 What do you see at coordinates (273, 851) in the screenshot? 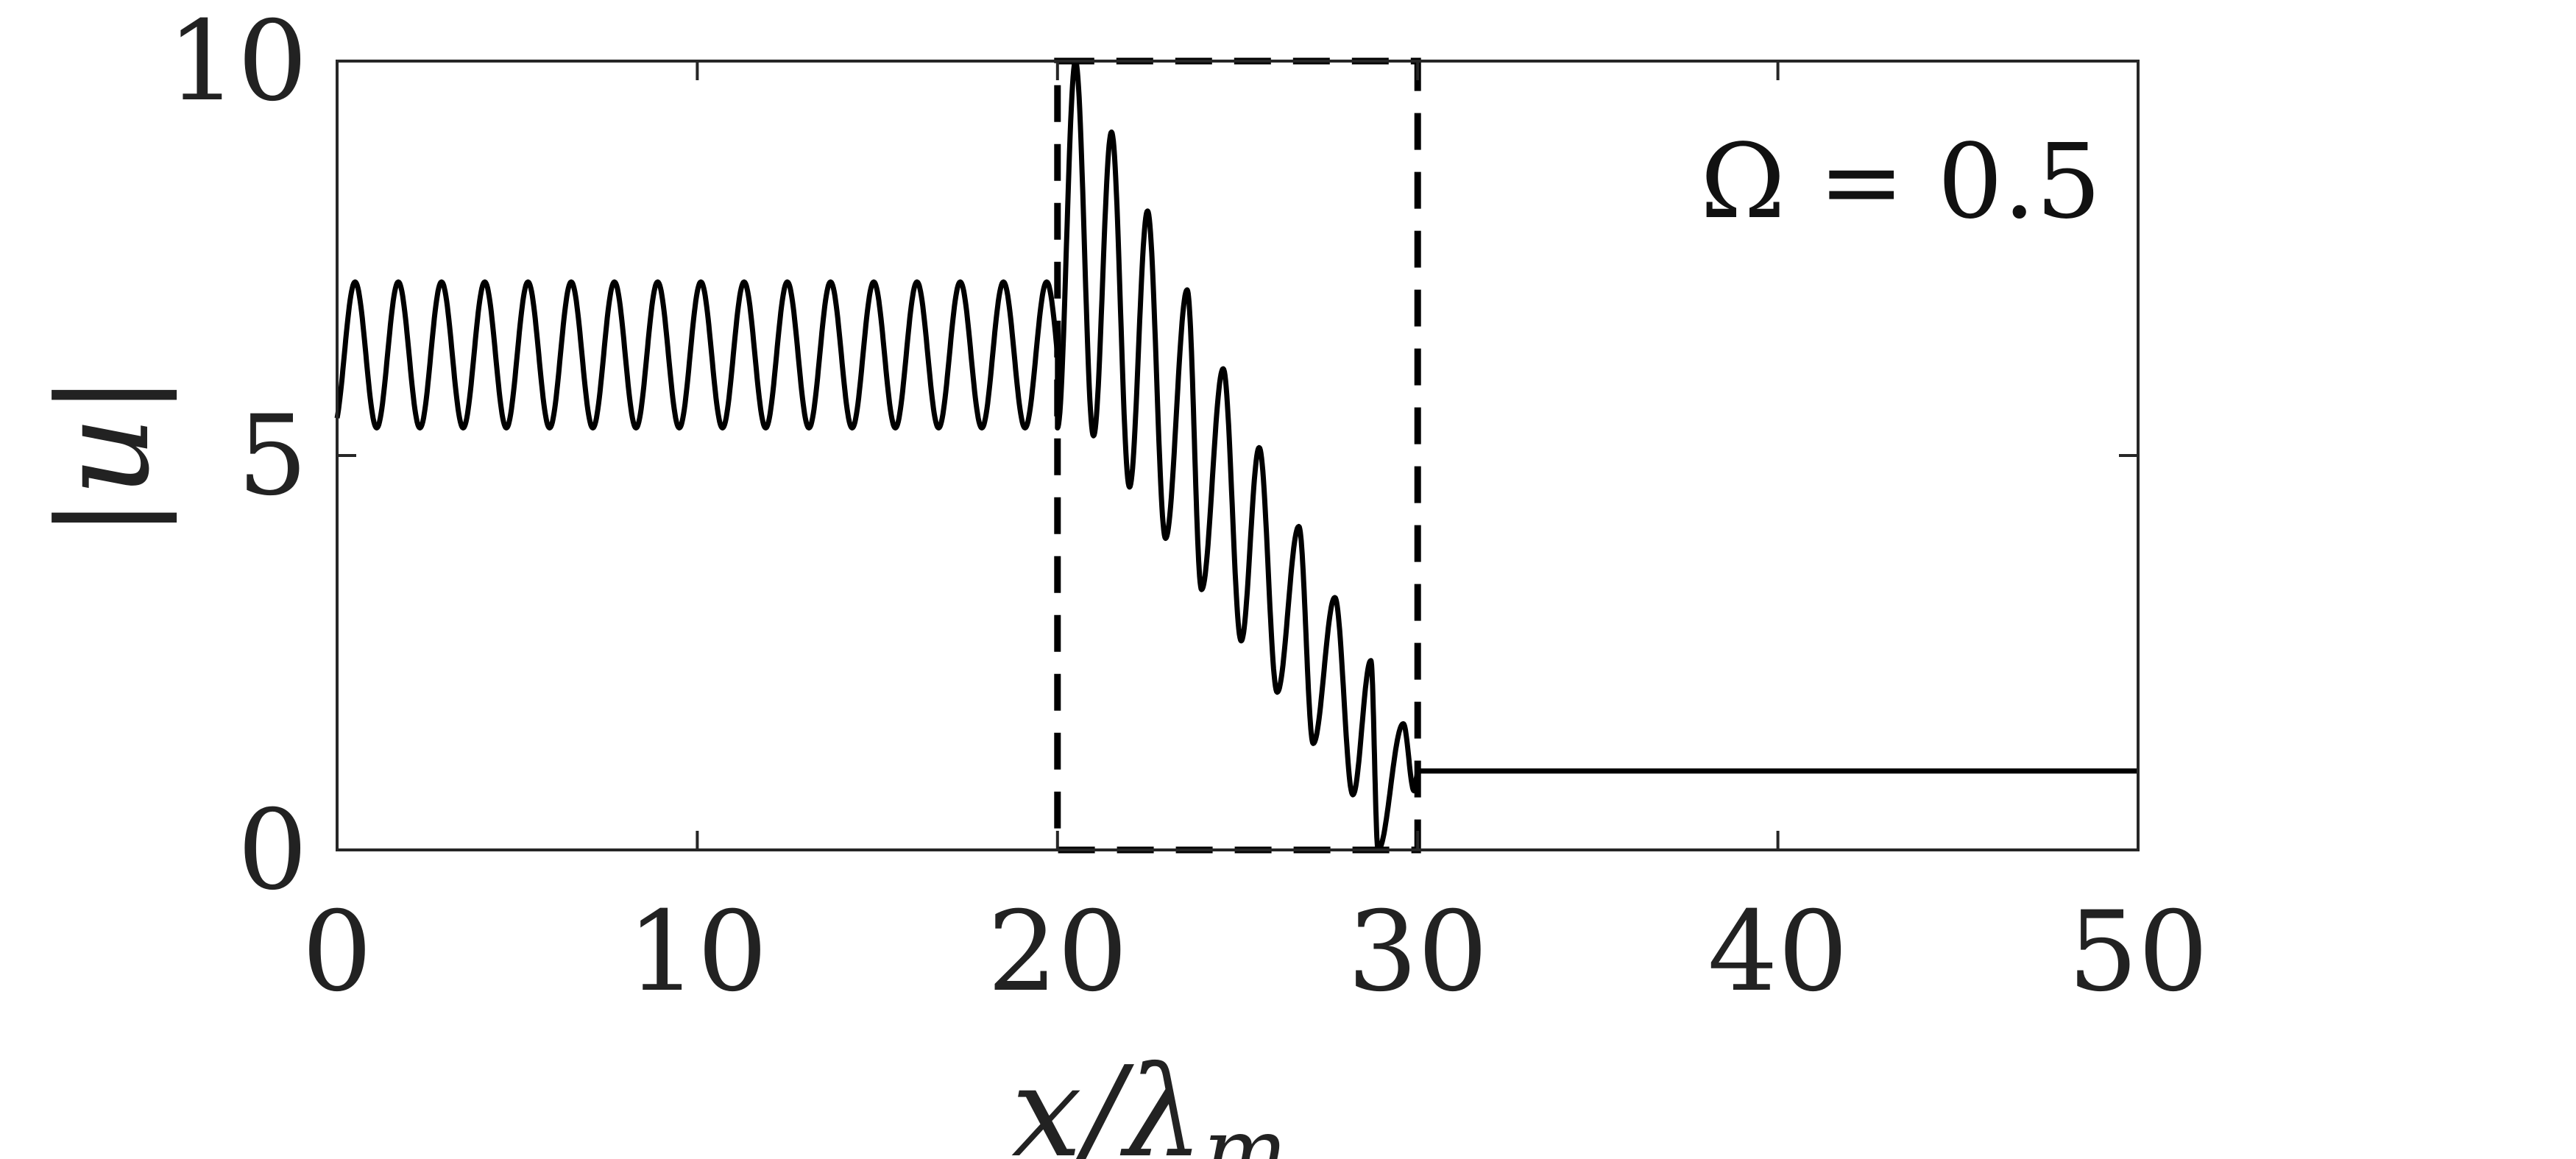
I see `y-tick-label: 0` at bounding box center [273, 851].